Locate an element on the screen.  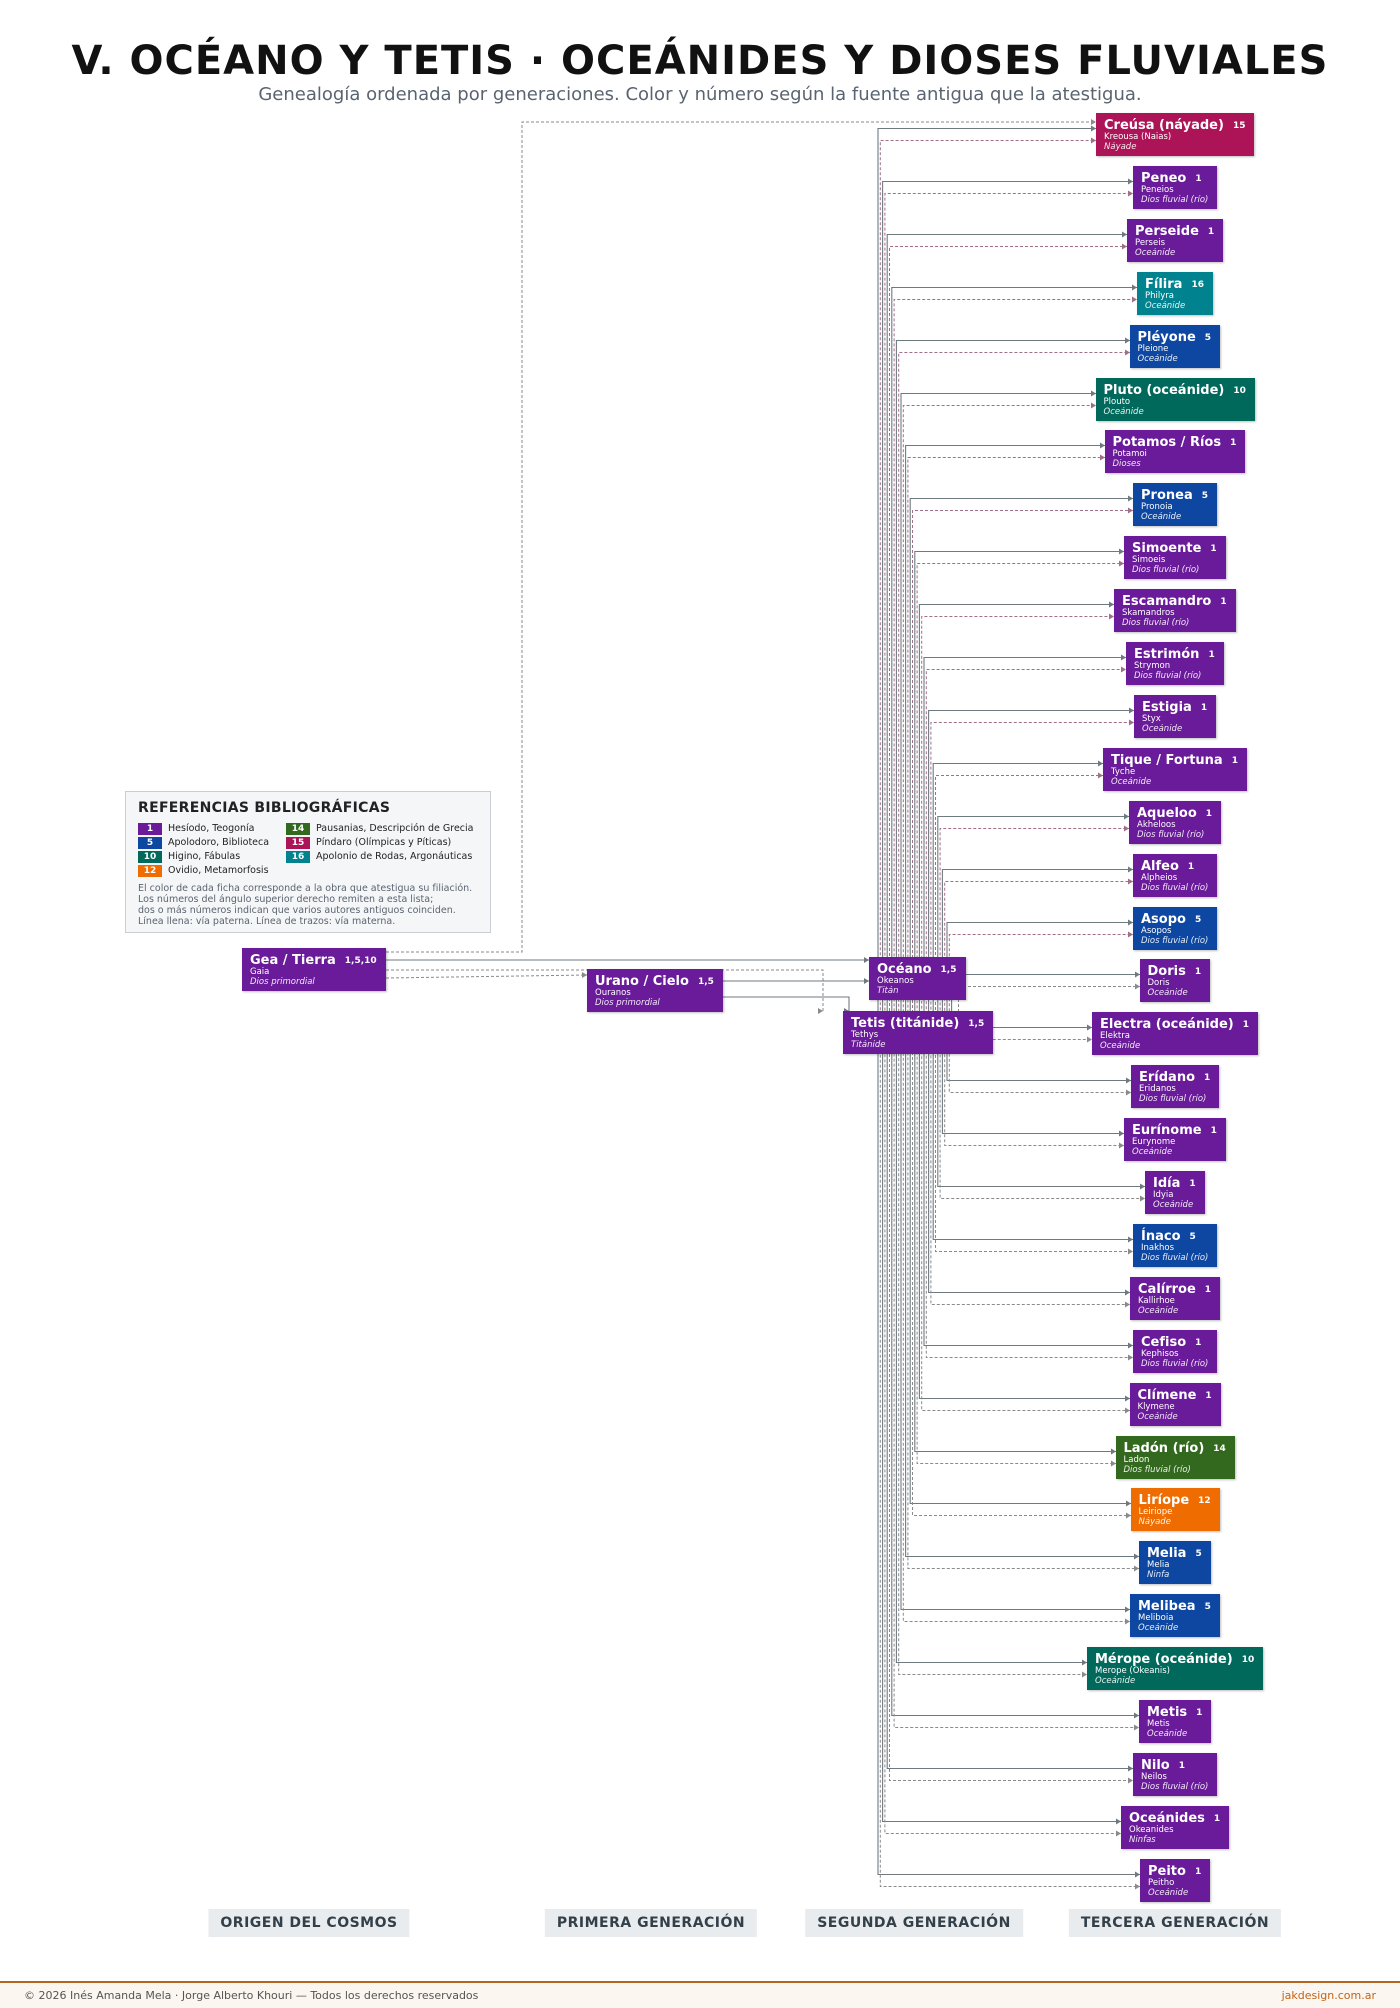
node-role: Ninfa is located at coordinates (1158, 1575).